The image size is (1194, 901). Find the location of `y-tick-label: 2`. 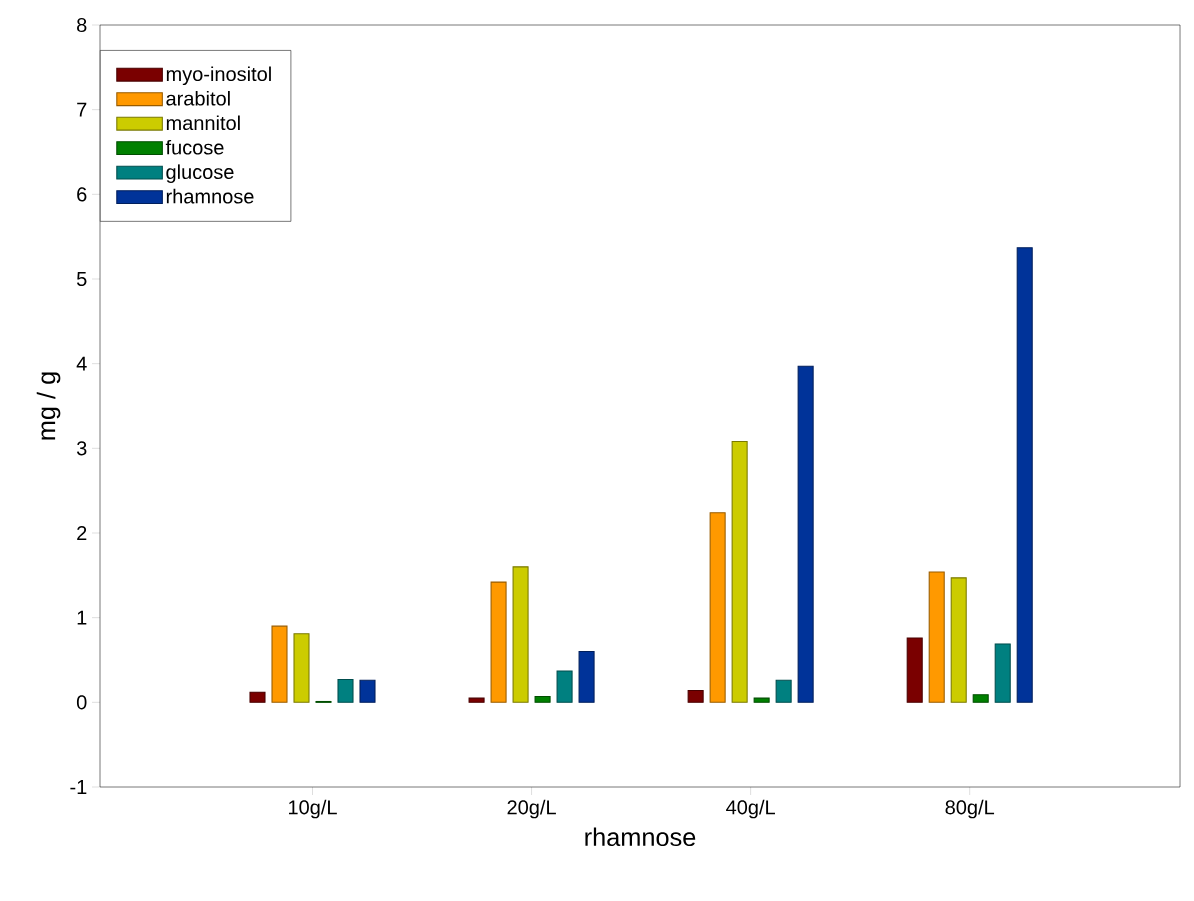

y-tick-label: 2 is located at coordinates (82, 533).